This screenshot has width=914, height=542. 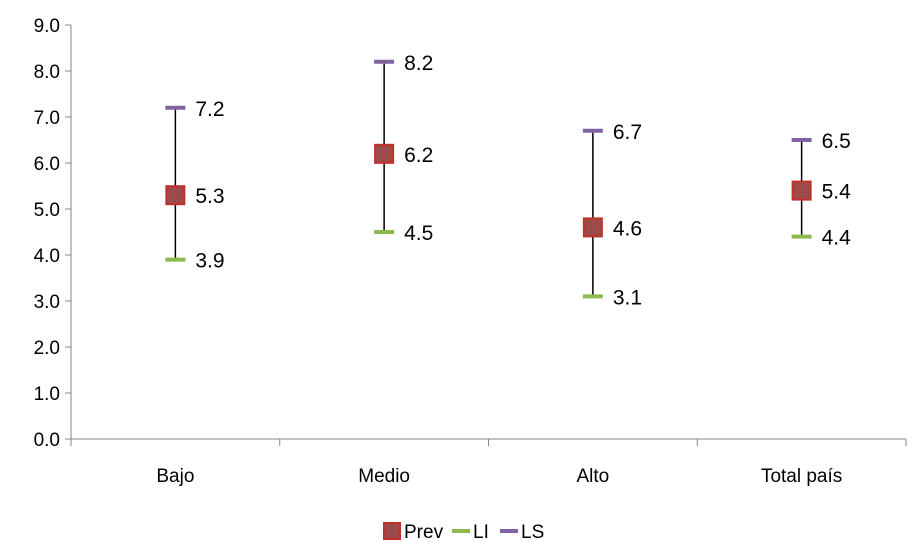 What do you see at coordinates (481, 532) in the screenshot?
I see `legend-li-label: LI` at bounding box center [481, 532].